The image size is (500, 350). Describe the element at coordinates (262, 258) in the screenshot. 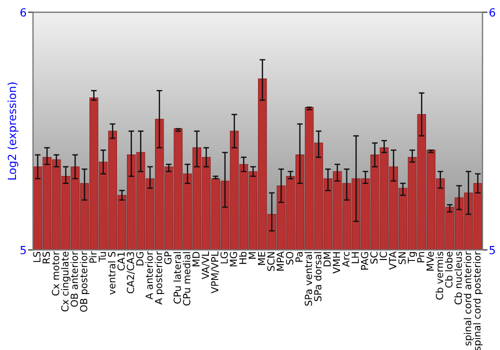

I see `x-tick-label: ME` at that location.